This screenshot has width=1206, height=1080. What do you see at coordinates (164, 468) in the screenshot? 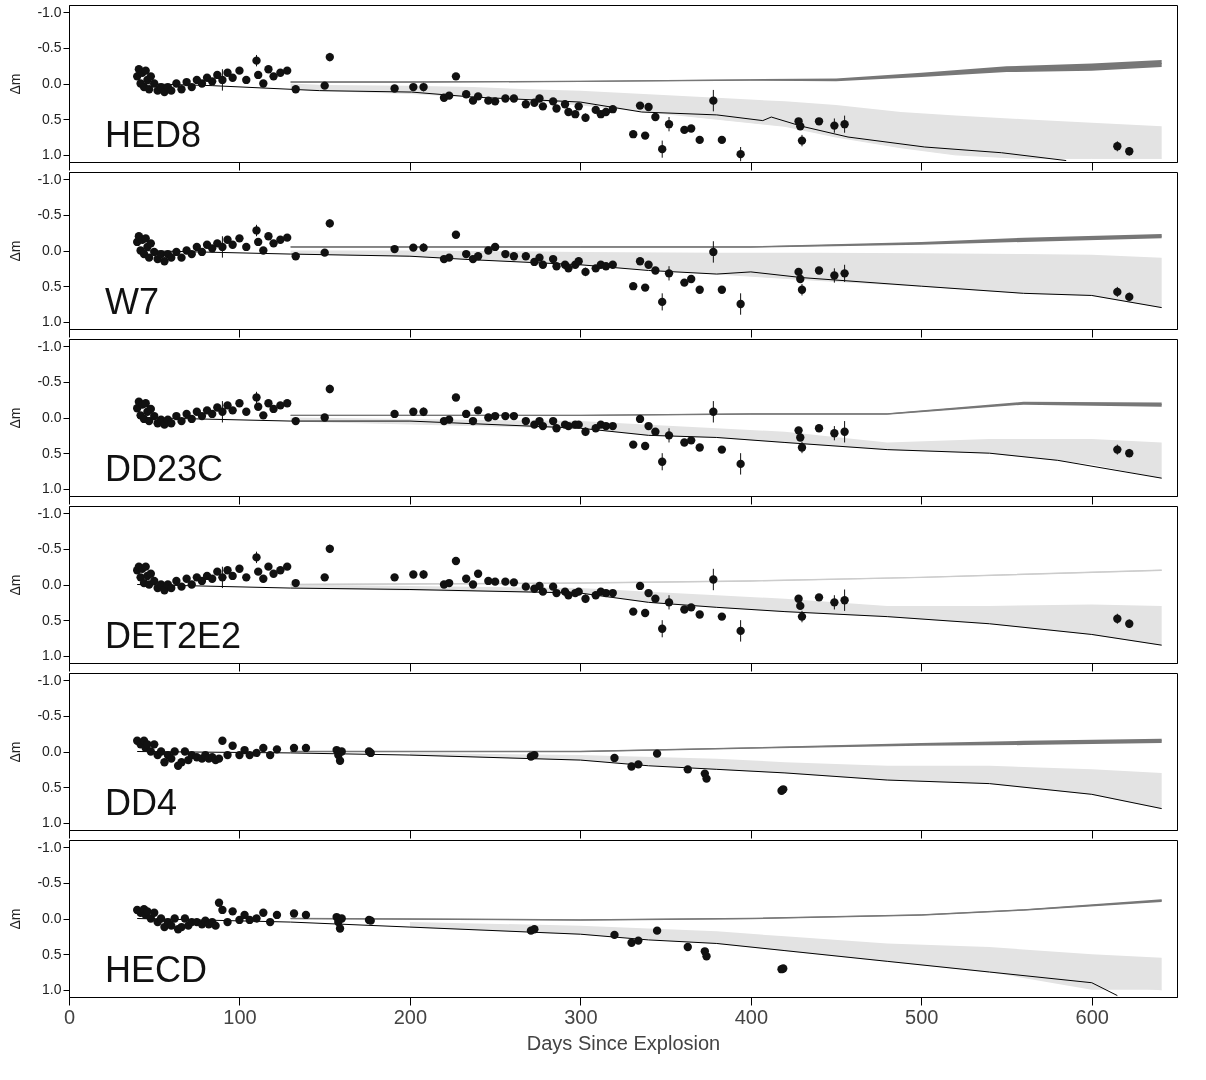
I see `annotation: DD23C` at bounding box center [164, 468].